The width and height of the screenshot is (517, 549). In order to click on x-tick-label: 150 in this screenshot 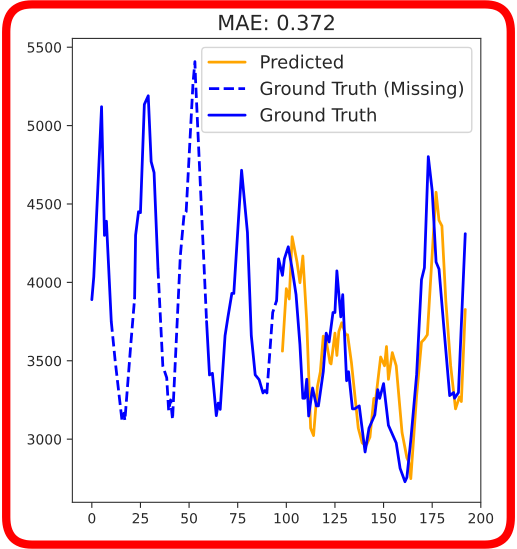, I will do `click(384, 518)`.